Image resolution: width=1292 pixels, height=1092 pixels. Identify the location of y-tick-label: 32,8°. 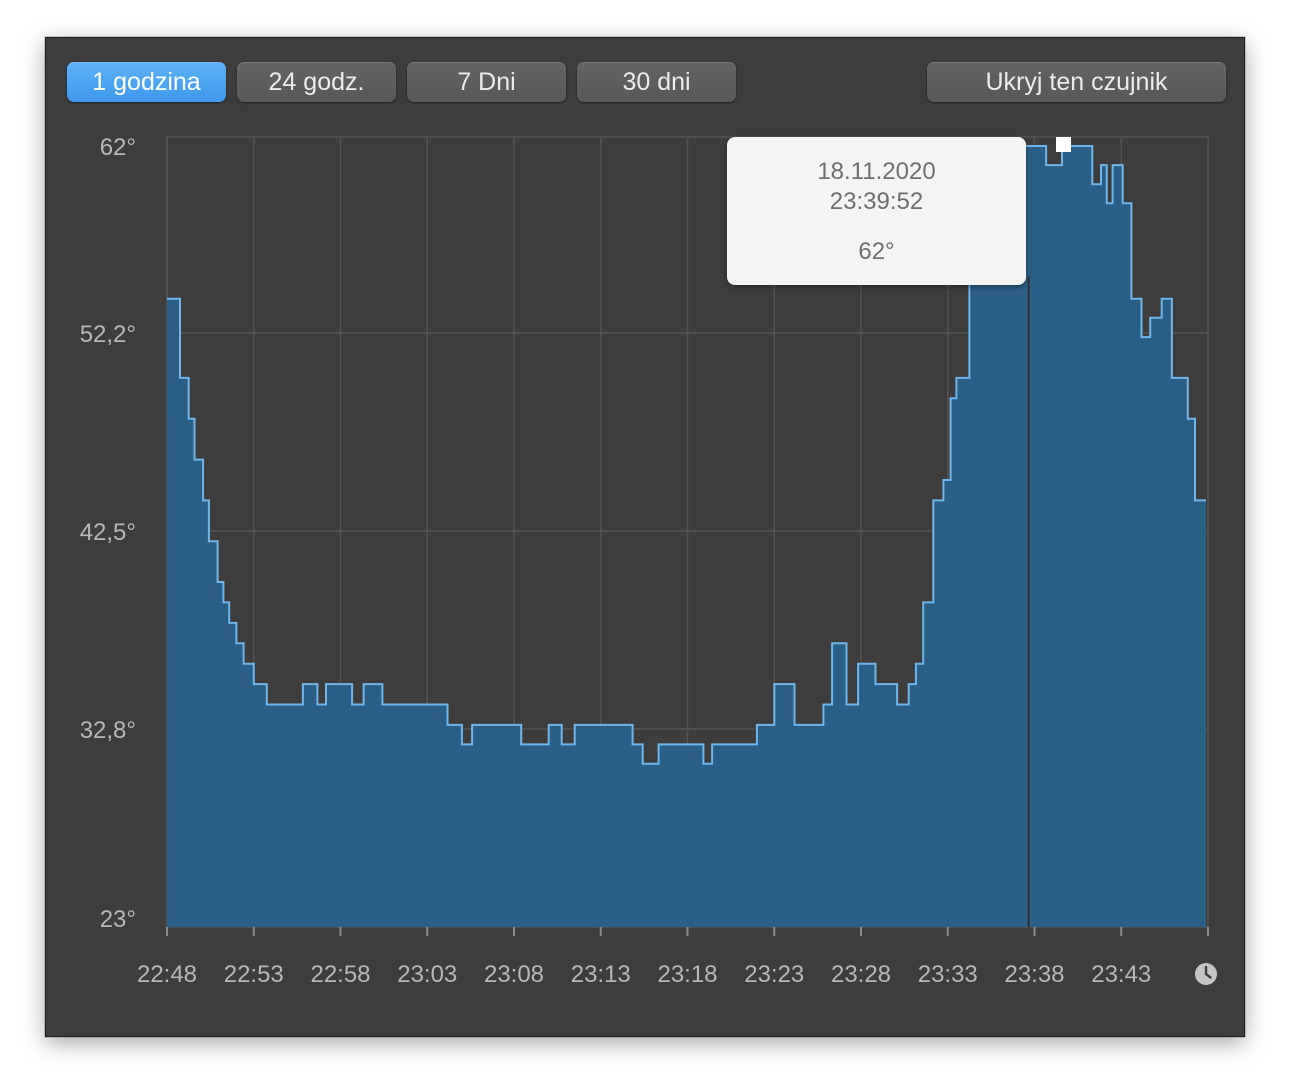
(108, 730).